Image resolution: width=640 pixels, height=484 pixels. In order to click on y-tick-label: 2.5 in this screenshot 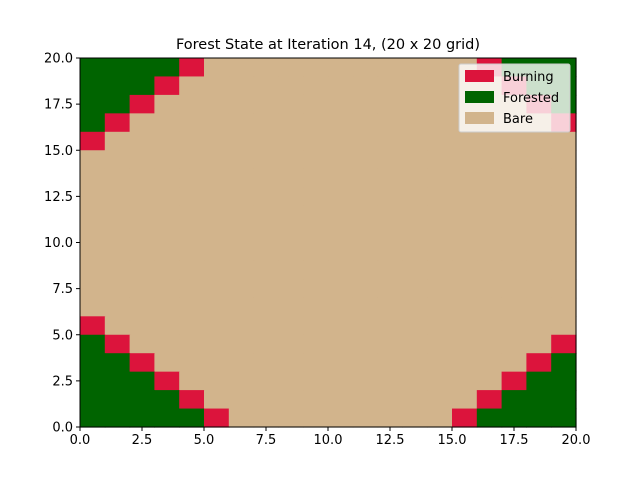, I will do `click(62, 381)`.